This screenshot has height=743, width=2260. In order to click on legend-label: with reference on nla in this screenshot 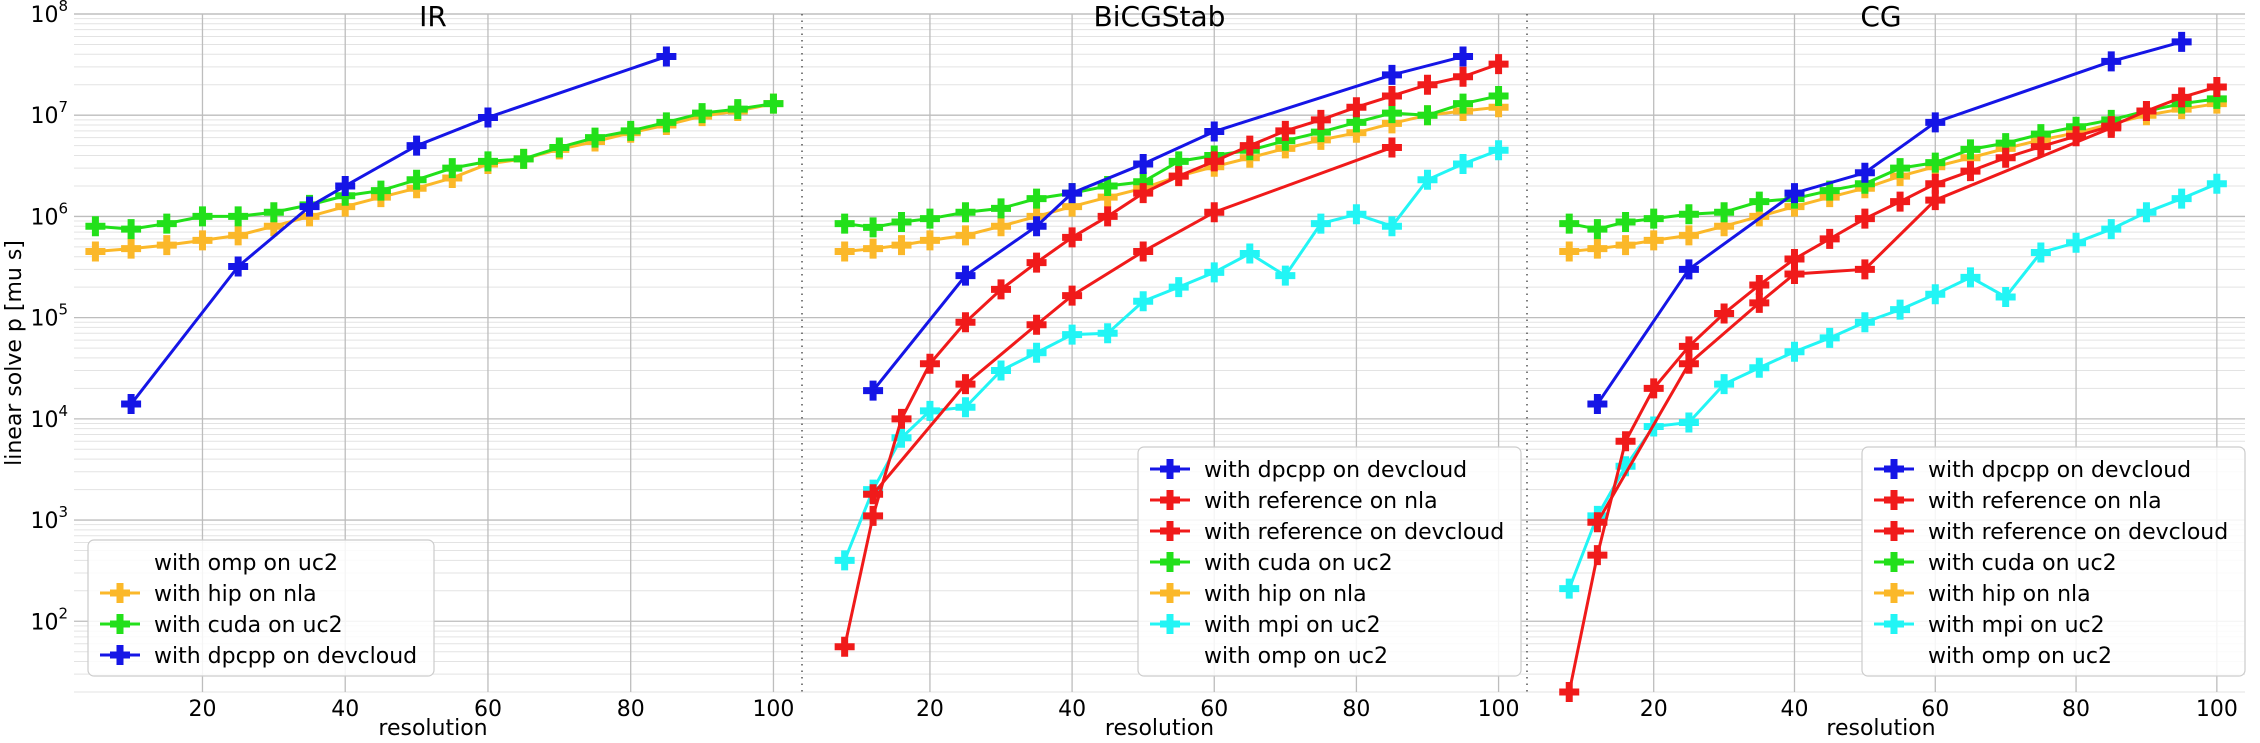, I will do `click(1321, 501)`.